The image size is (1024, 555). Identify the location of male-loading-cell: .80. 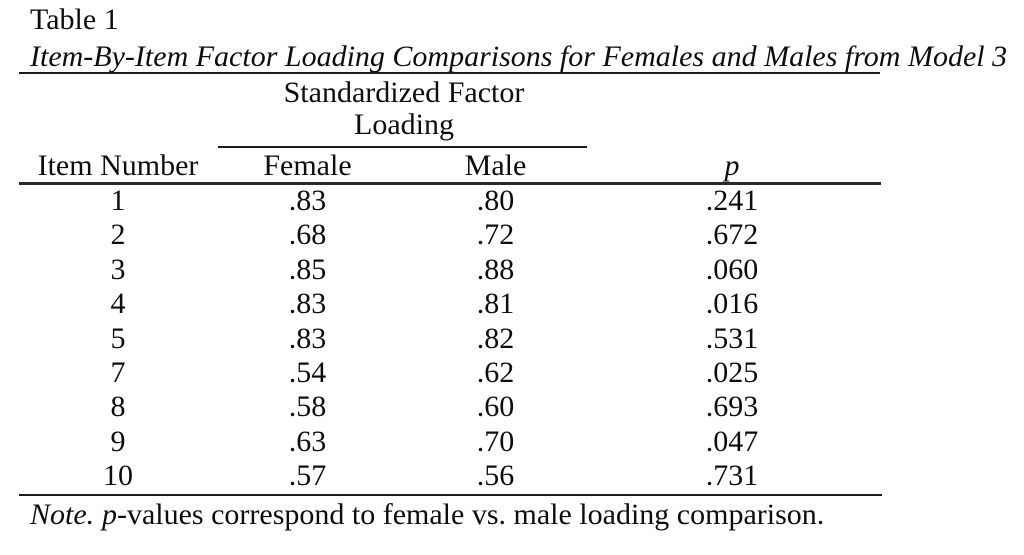
(495, 200).